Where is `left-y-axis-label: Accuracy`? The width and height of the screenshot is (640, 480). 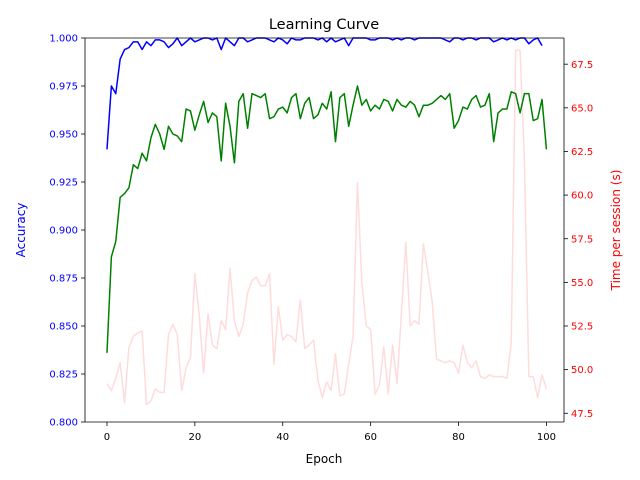 left-y-axis-label: Accuracy is located at coordinates (21, 230).